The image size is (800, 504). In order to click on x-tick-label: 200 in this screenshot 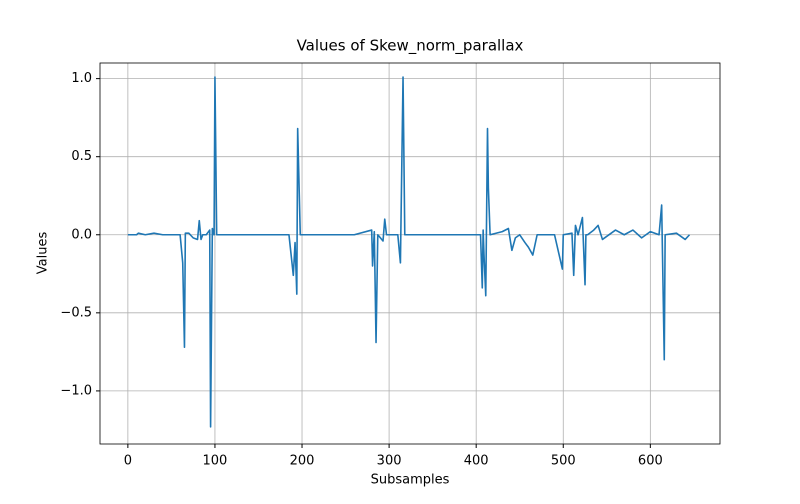, I will do `click(302, 461)`.